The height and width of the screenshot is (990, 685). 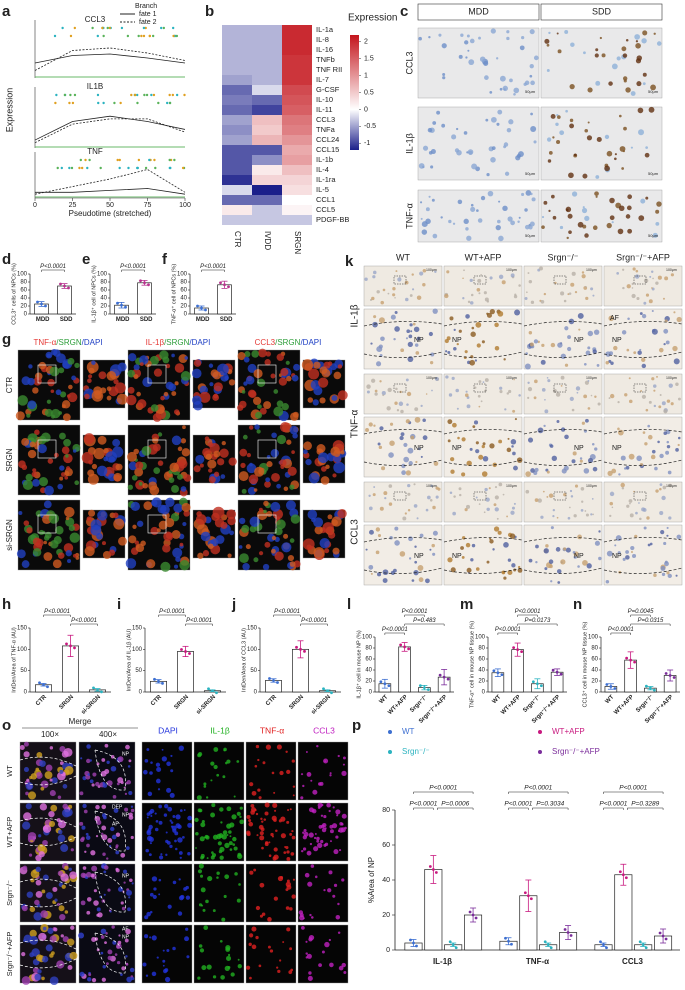 What do you see at coordinates (95, 86) in the screenshot?
I see `gene-title: IL1B` at bounding box center [95, 86].